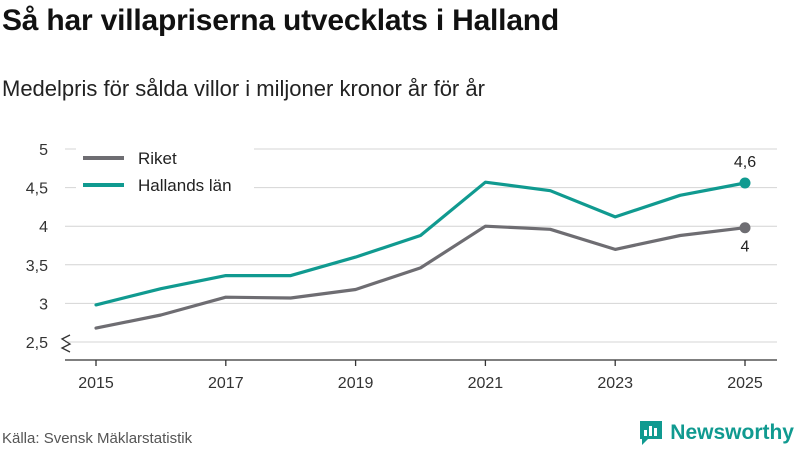  I want to click on y-tick-label: 4, so click(43, 227).